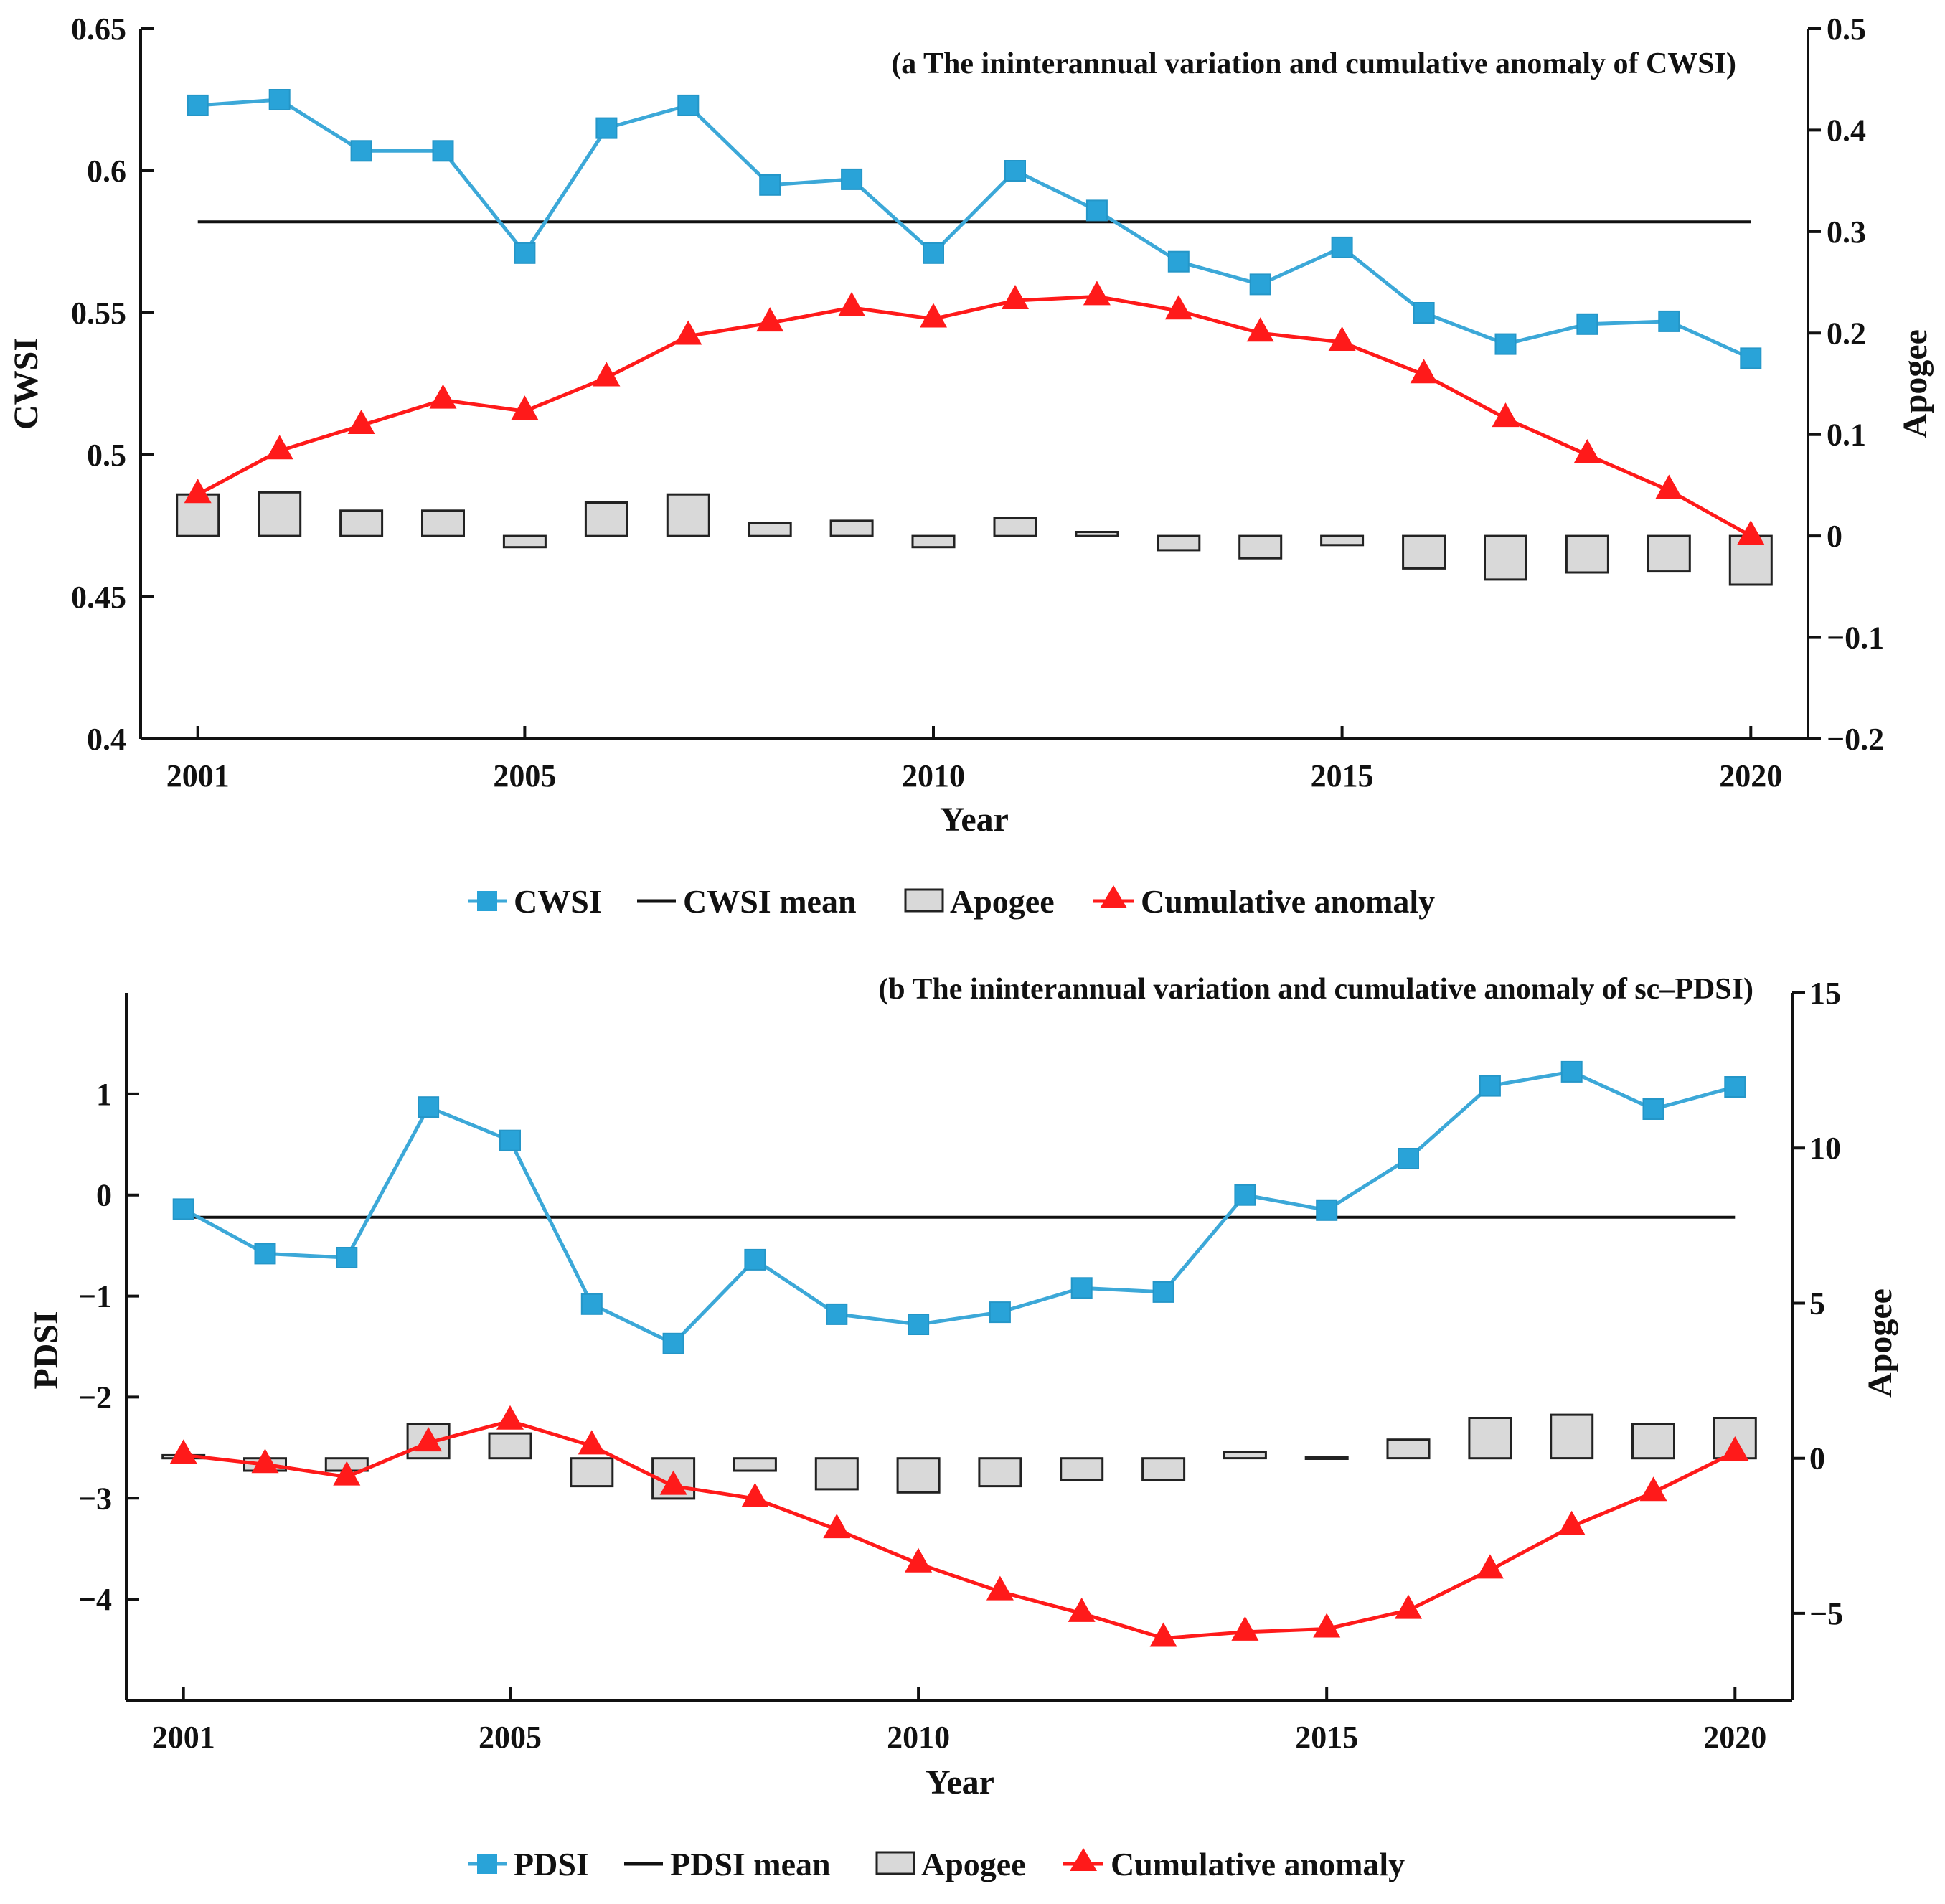  What do you see at coordinates (1288, 901) in the screenshot?
I see `legend-a-cumulative-label: Cumulative anomaly` at bounding box center [1288, 901].